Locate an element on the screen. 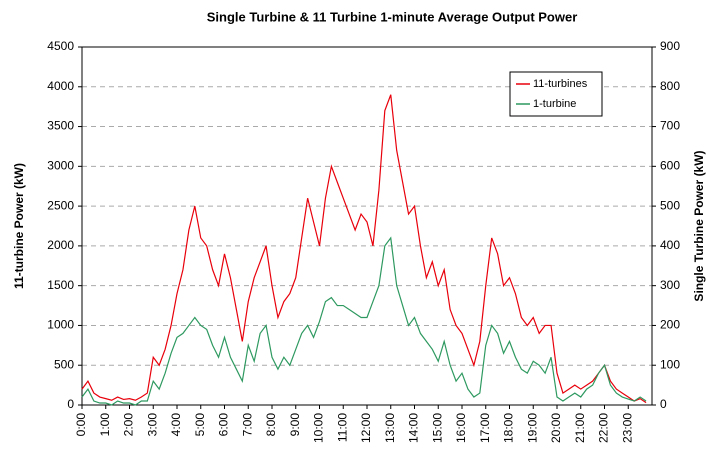  x-tick-label: 12:00 is located at coordinates (366, 428).